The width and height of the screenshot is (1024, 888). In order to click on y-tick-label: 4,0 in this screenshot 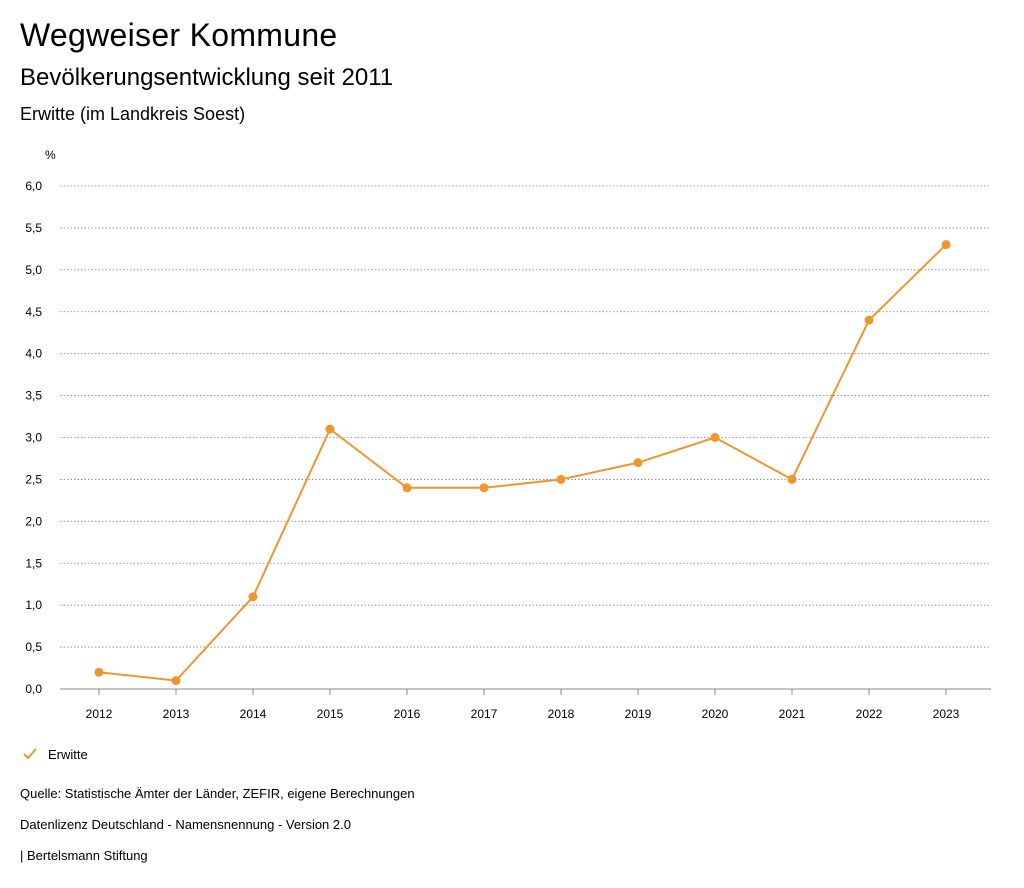, I will do `click(33, 354)`.